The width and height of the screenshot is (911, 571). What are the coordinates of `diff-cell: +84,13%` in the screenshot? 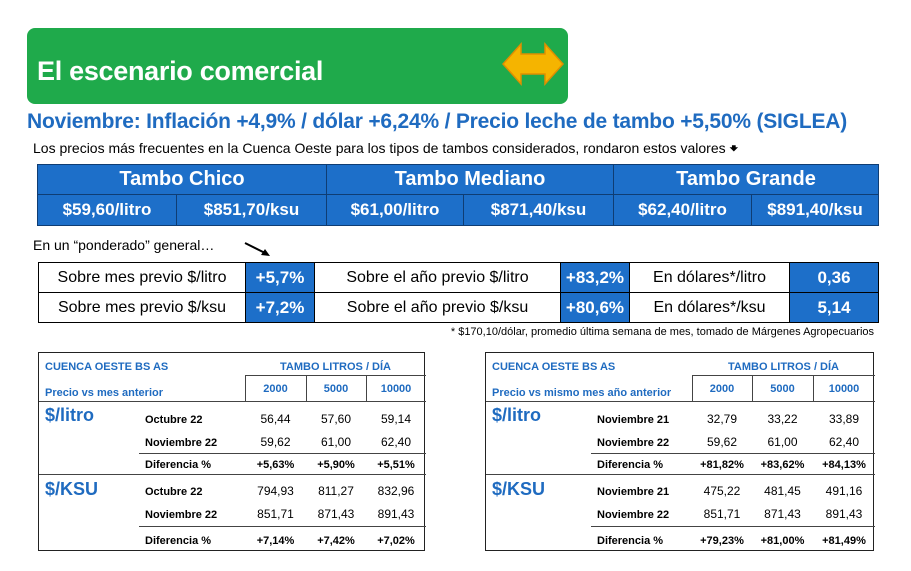 It's located at (844, 465).